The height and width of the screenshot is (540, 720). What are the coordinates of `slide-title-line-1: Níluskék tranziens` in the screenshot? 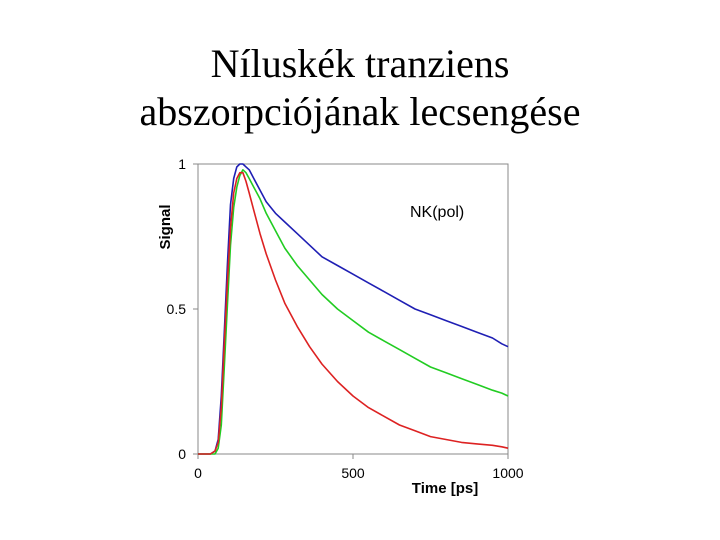 It's located at (360, 63).